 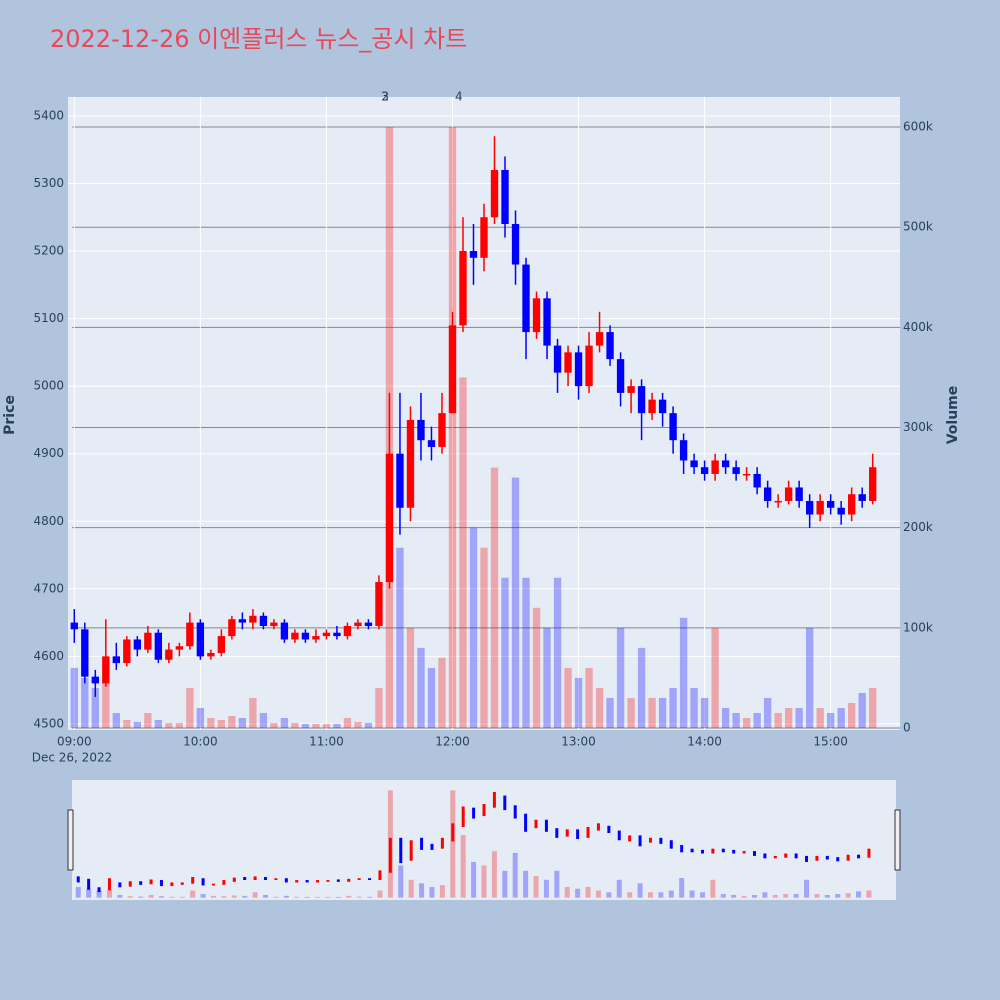 I want to click on range-handle-left, so click(x=70, y=840).